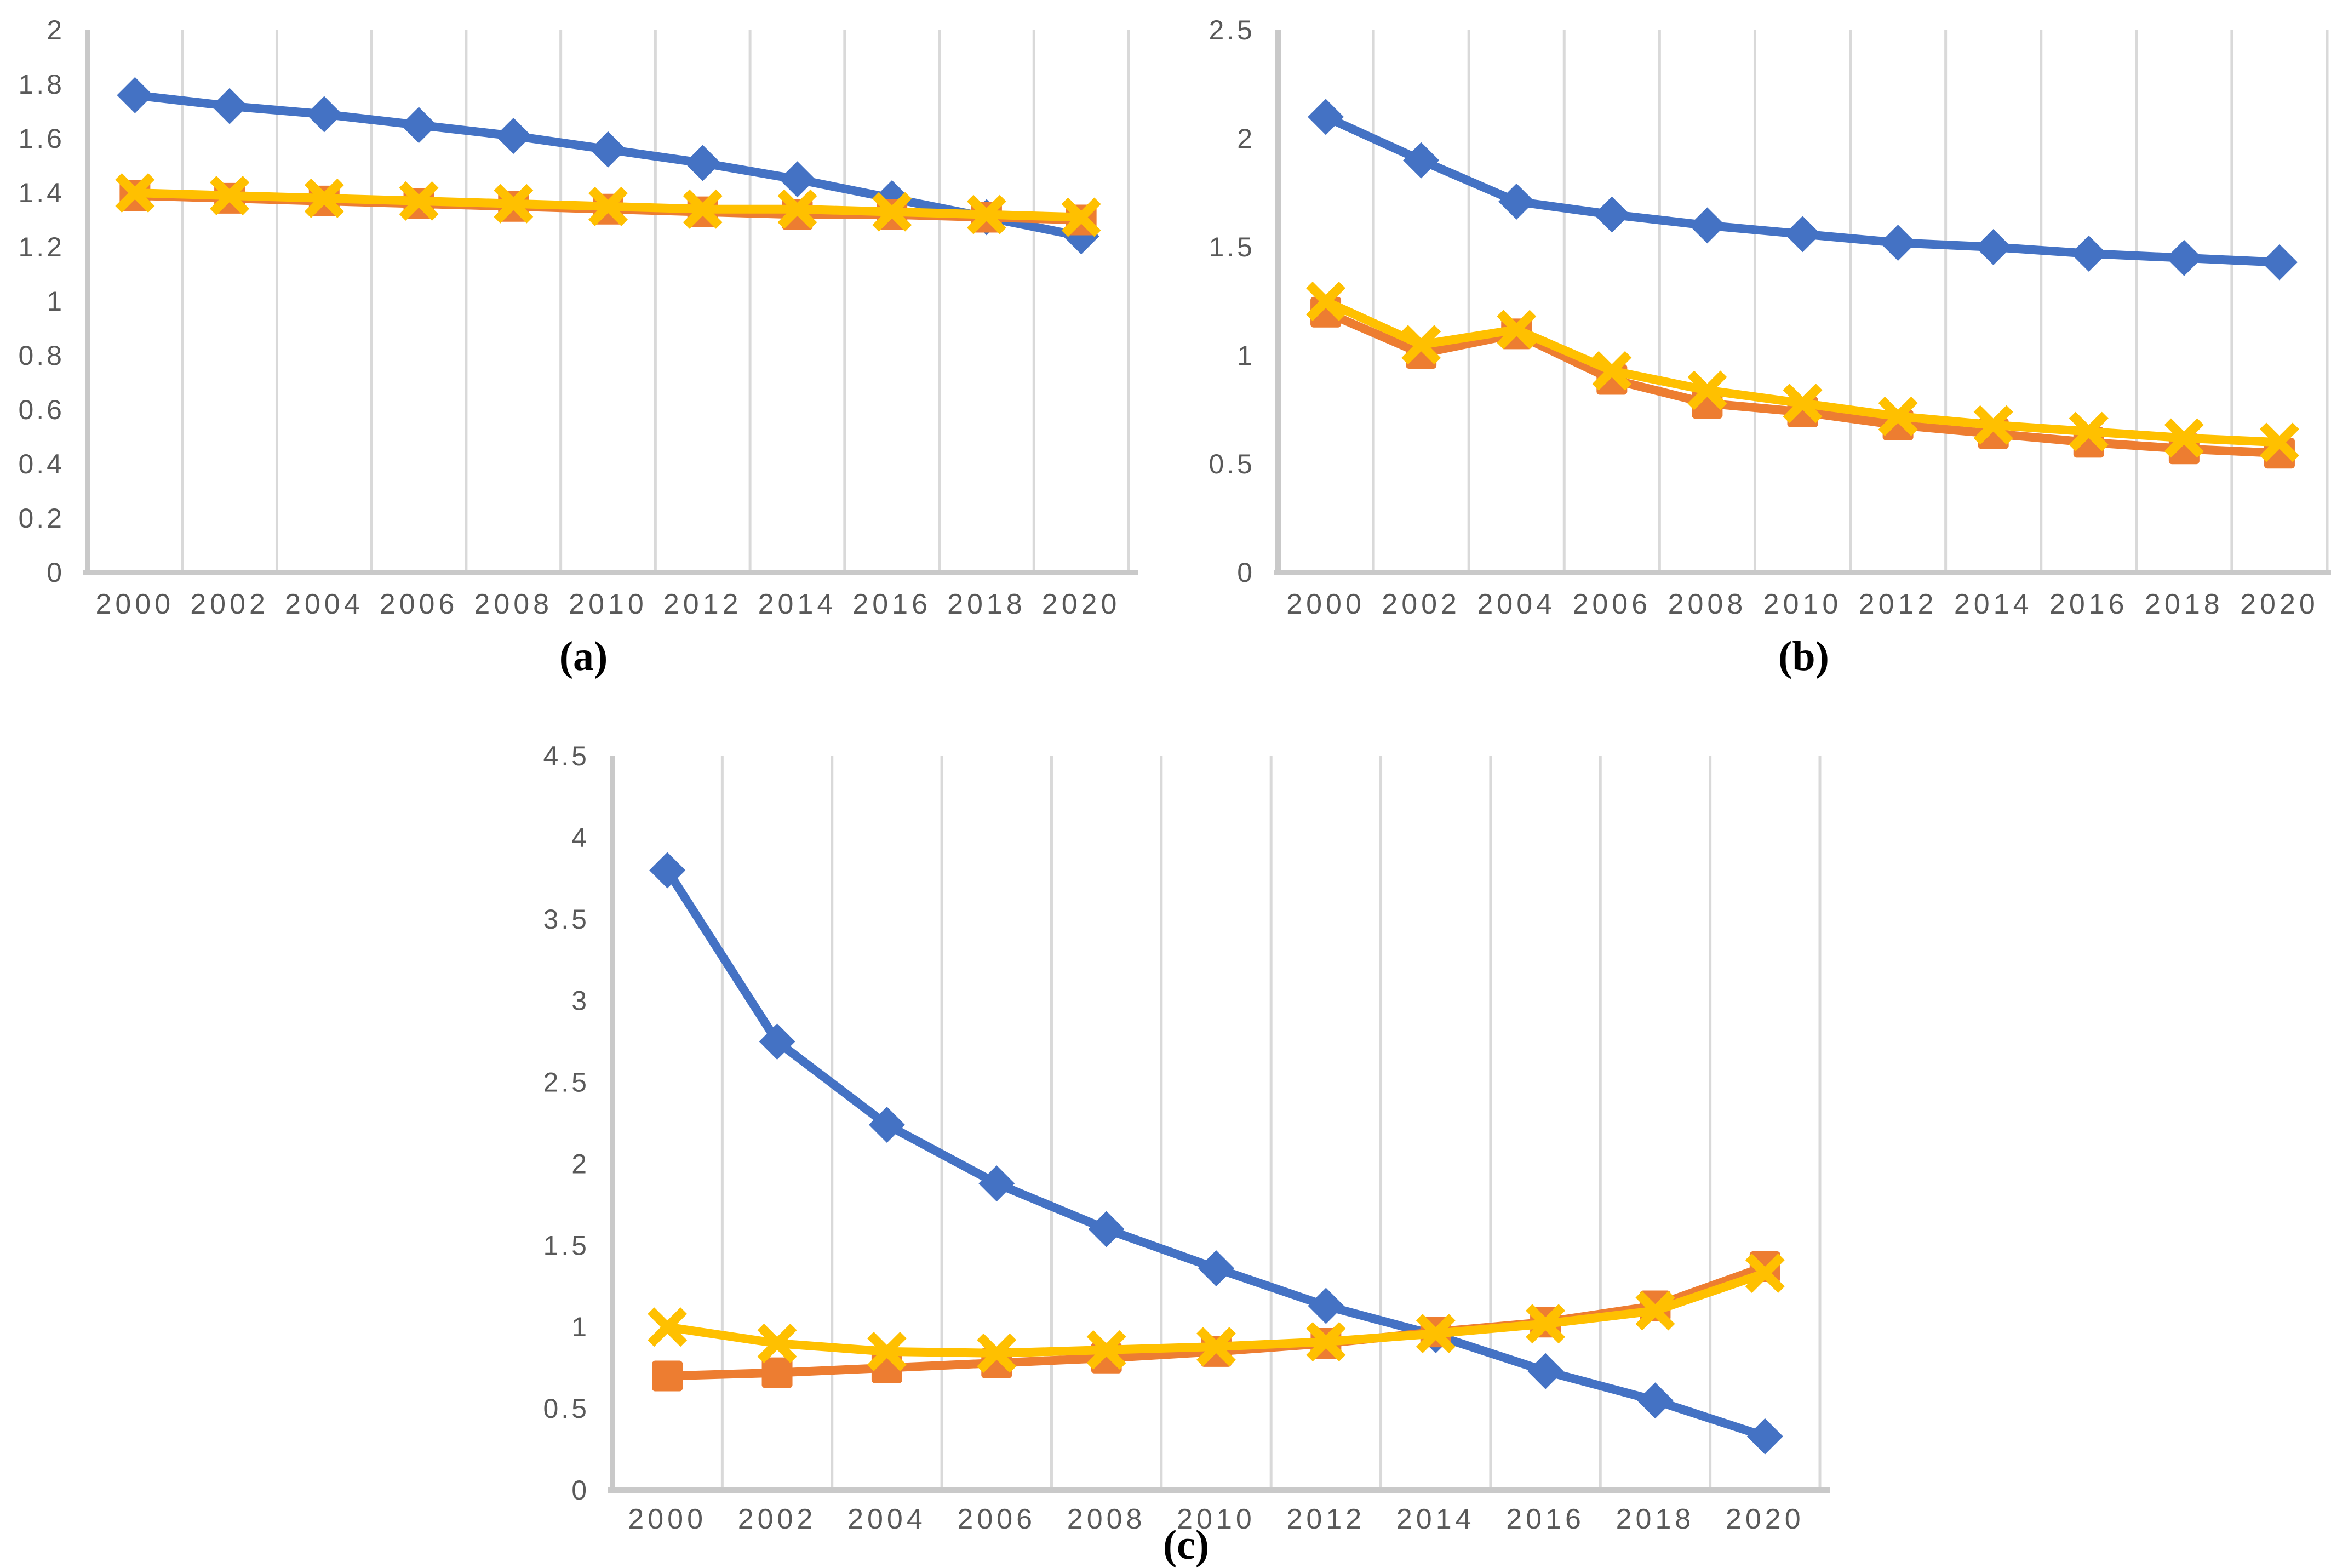 The height and width of the screenshot is (1568, 2331). Describe the element at coordinates (41, 518) in the screenshot. I see `y-tick-label: 0.2` at that location.